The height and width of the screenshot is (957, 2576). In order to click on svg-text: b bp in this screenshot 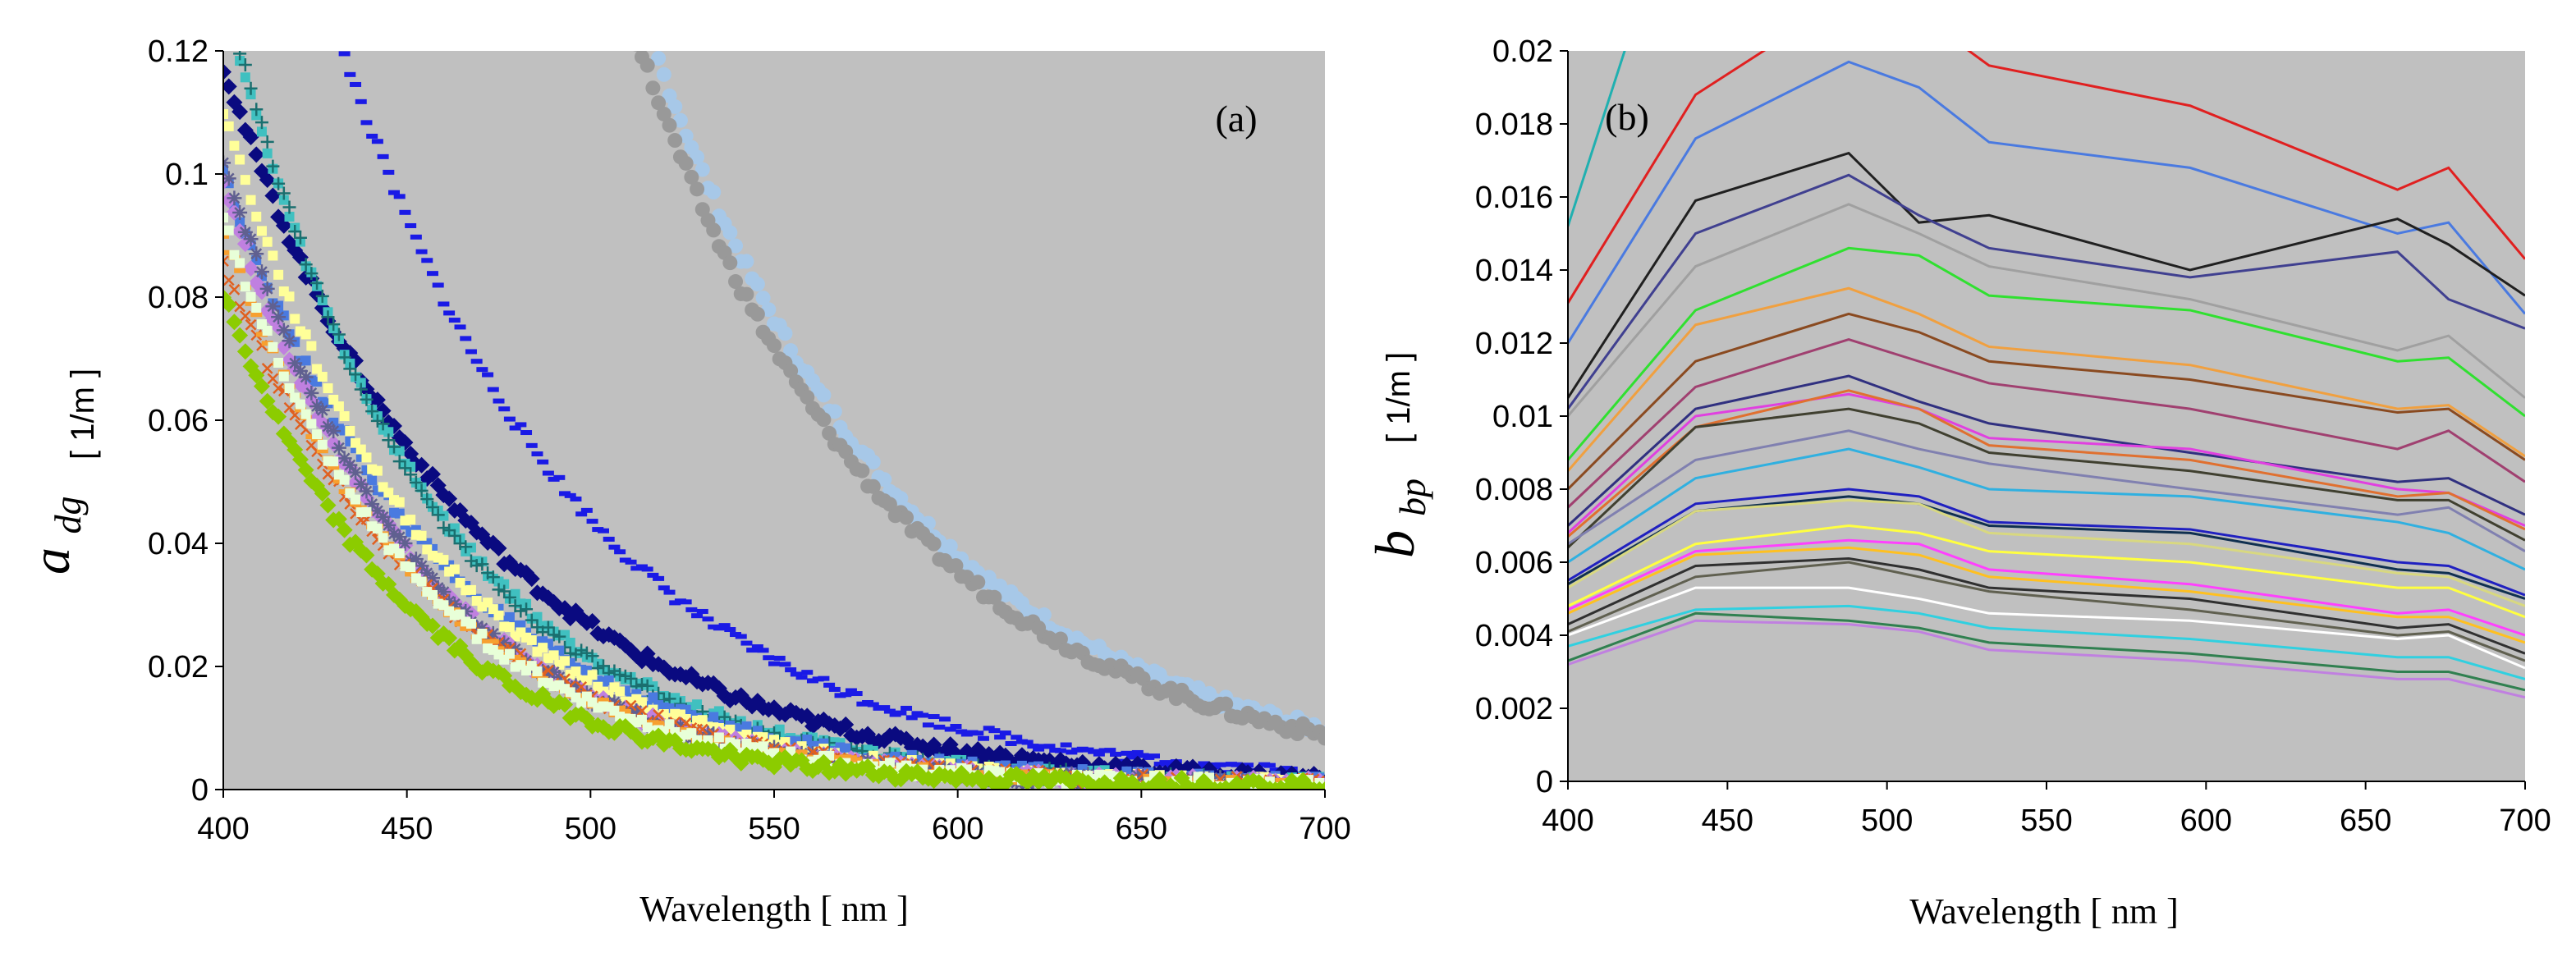, I will do `click(1398, 518)`.